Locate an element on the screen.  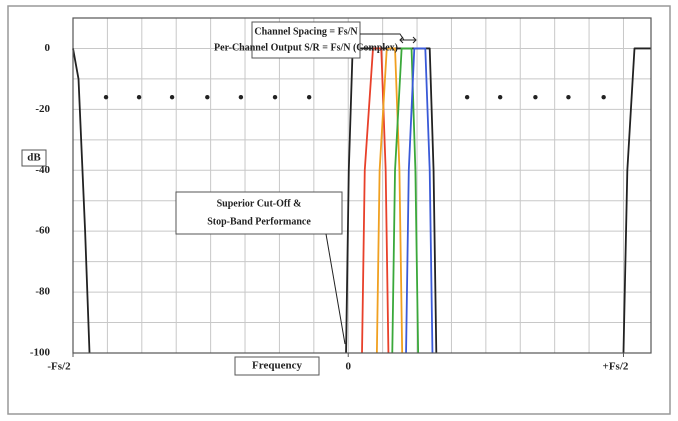
annotation-arrow is located at coordinates (388, 38).